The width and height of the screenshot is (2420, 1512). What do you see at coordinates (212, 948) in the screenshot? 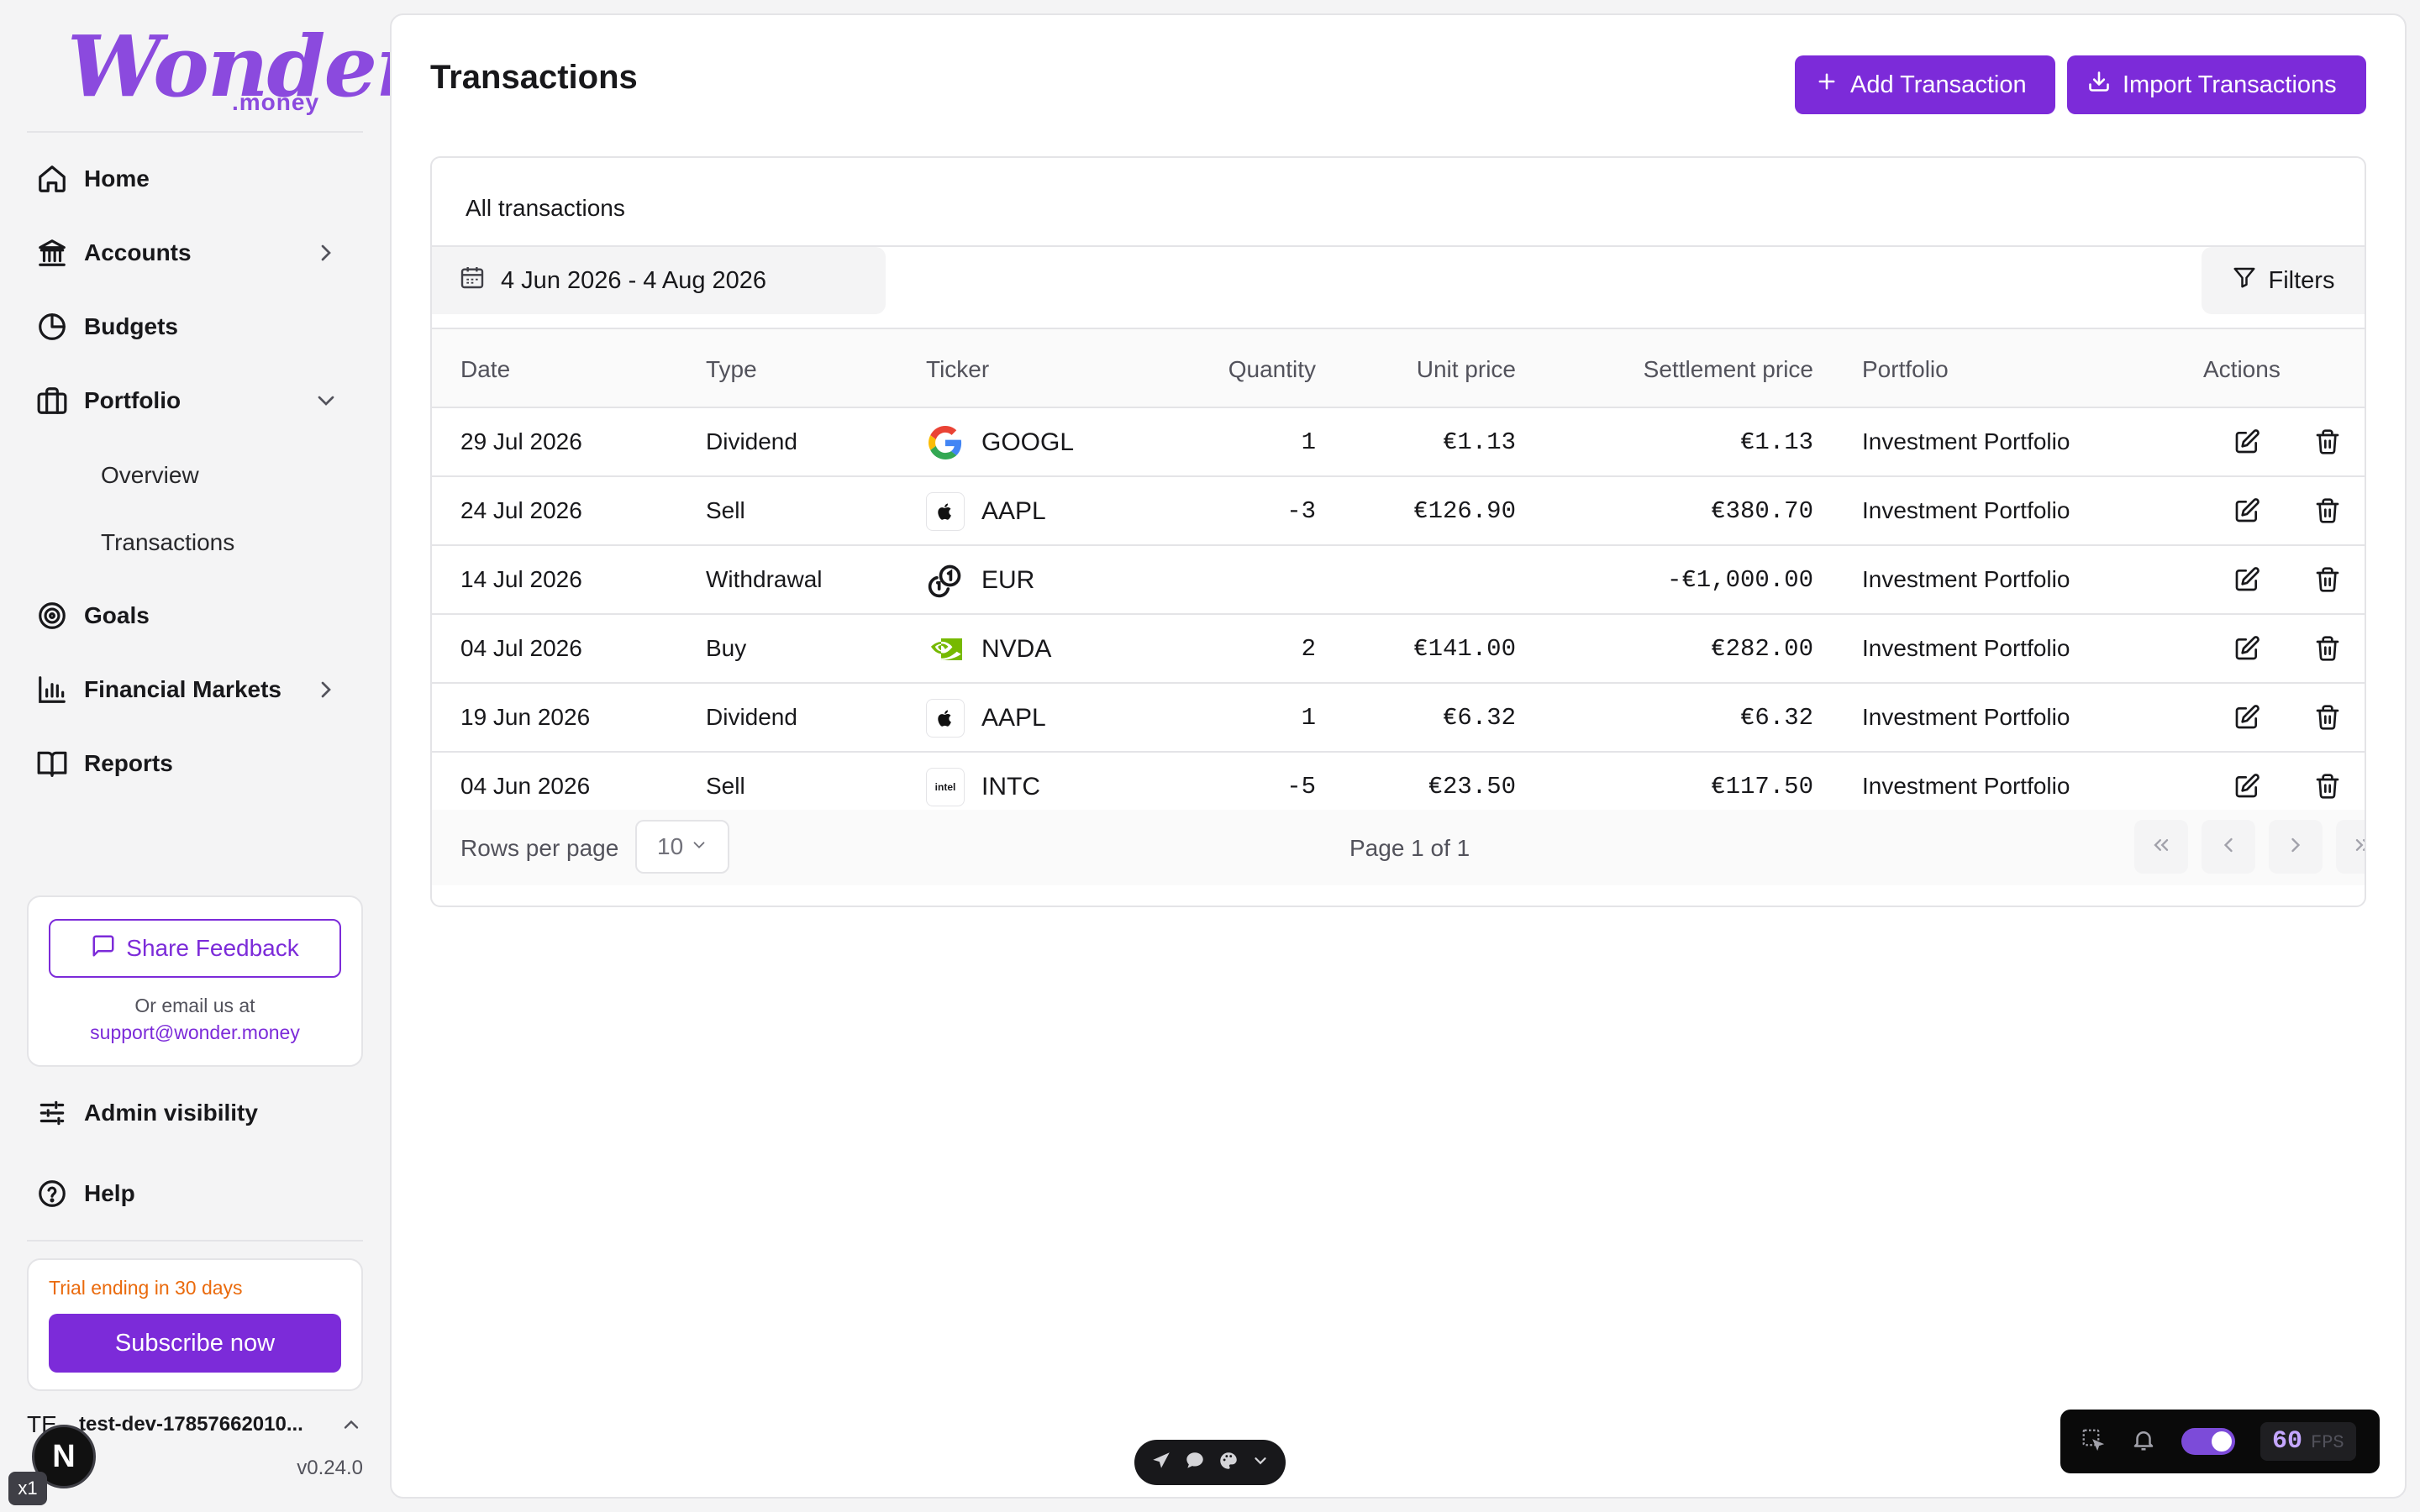
I see `share-feedback-label: Share Feedback` at bounding box center [212, 948].